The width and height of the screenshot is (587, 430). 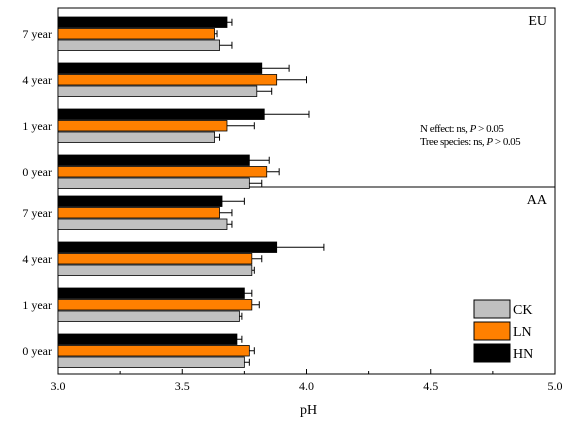 What do you see at coordinates (306, 386) in the screenshot?
I see `x-tick-label: 4.0` at bounding box center [306, 386].